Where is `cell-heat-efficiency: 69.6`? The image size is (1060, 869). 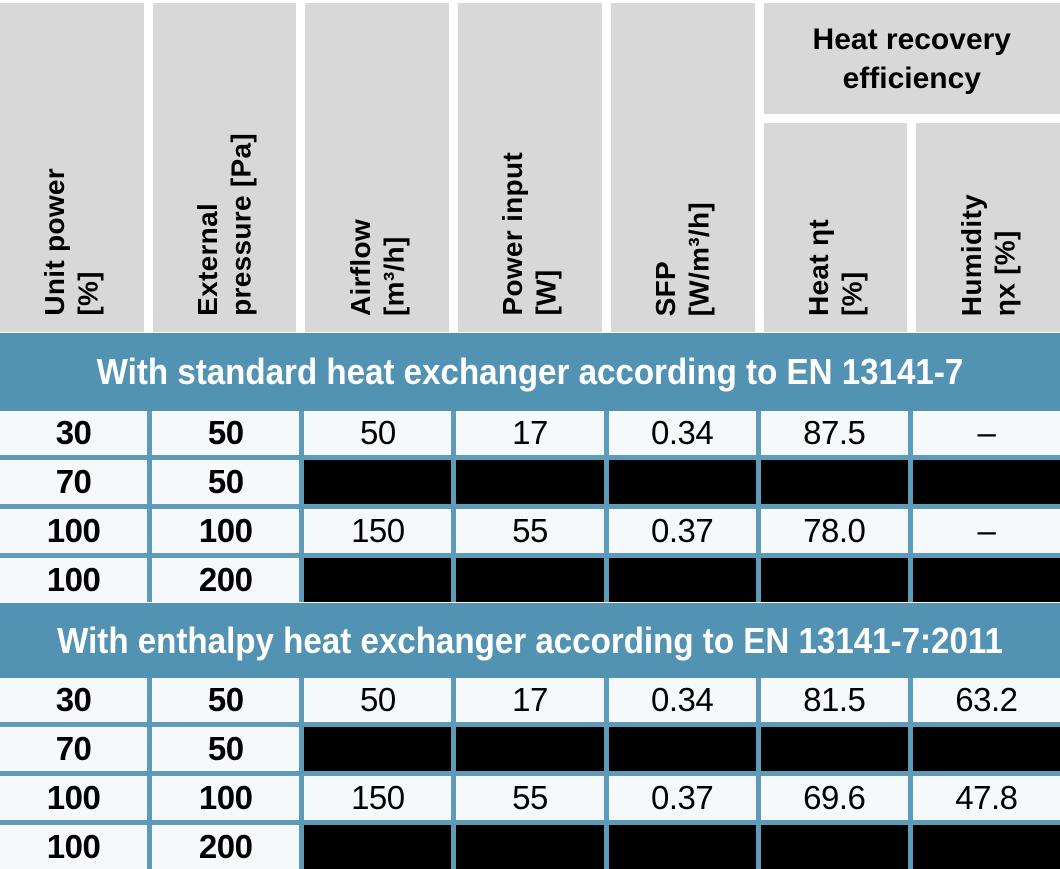 cell-heat-efficiency: 69.6 is located at coordinates (834, 798).